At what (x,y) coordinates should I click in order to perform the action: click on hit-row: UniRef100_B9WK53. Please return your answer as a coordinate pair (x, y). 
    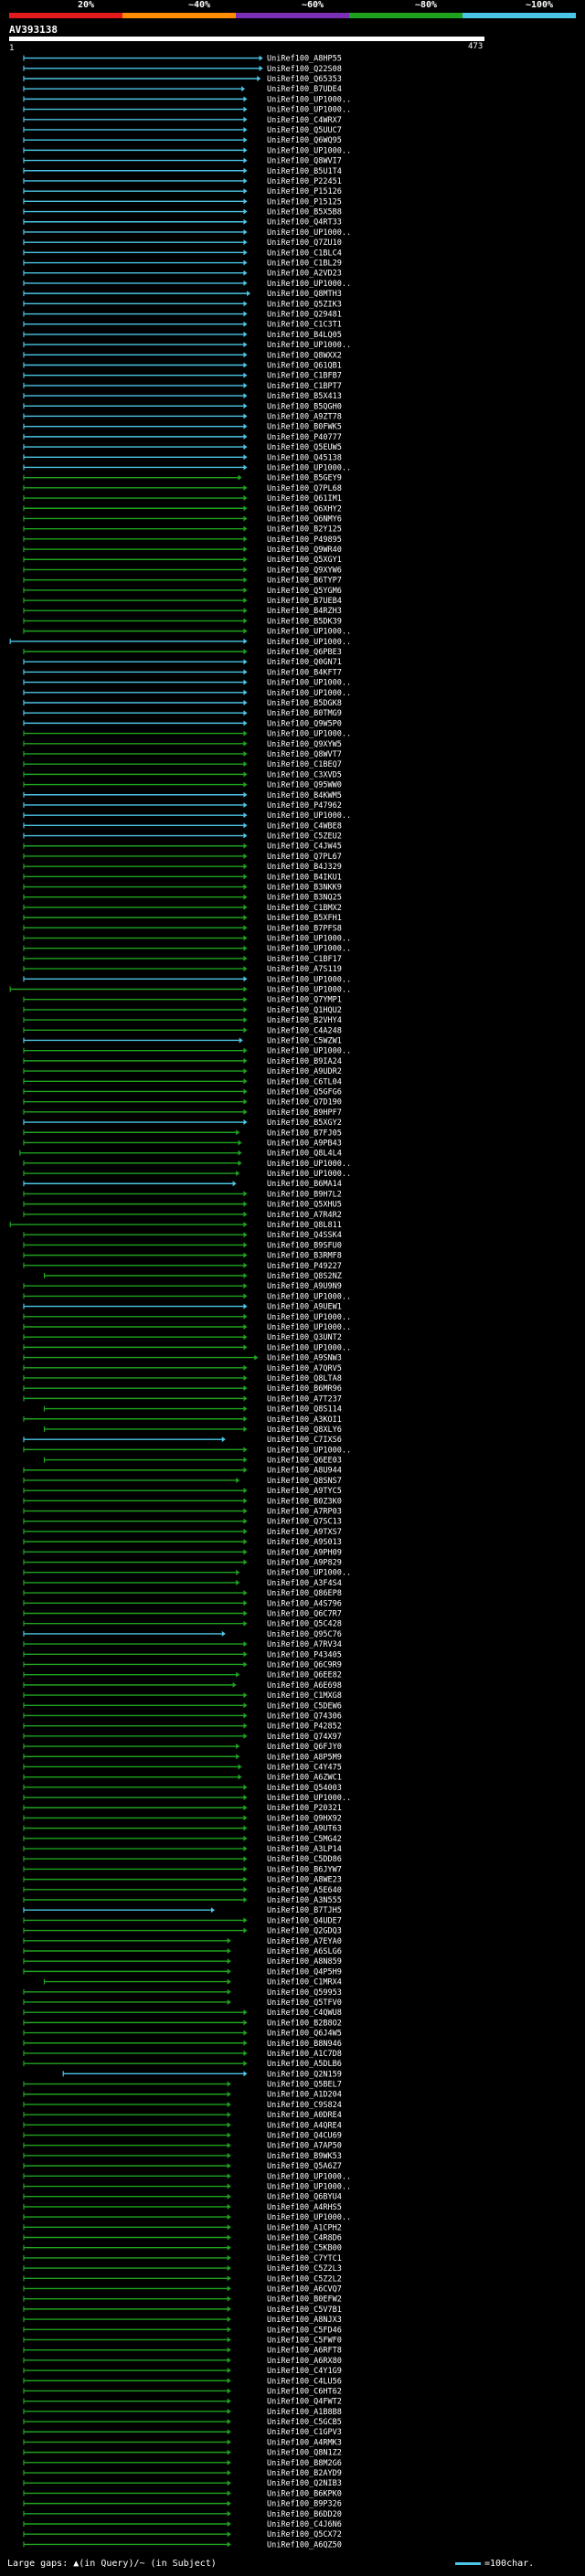
    Looking at the image, I should click on (183, 2156).